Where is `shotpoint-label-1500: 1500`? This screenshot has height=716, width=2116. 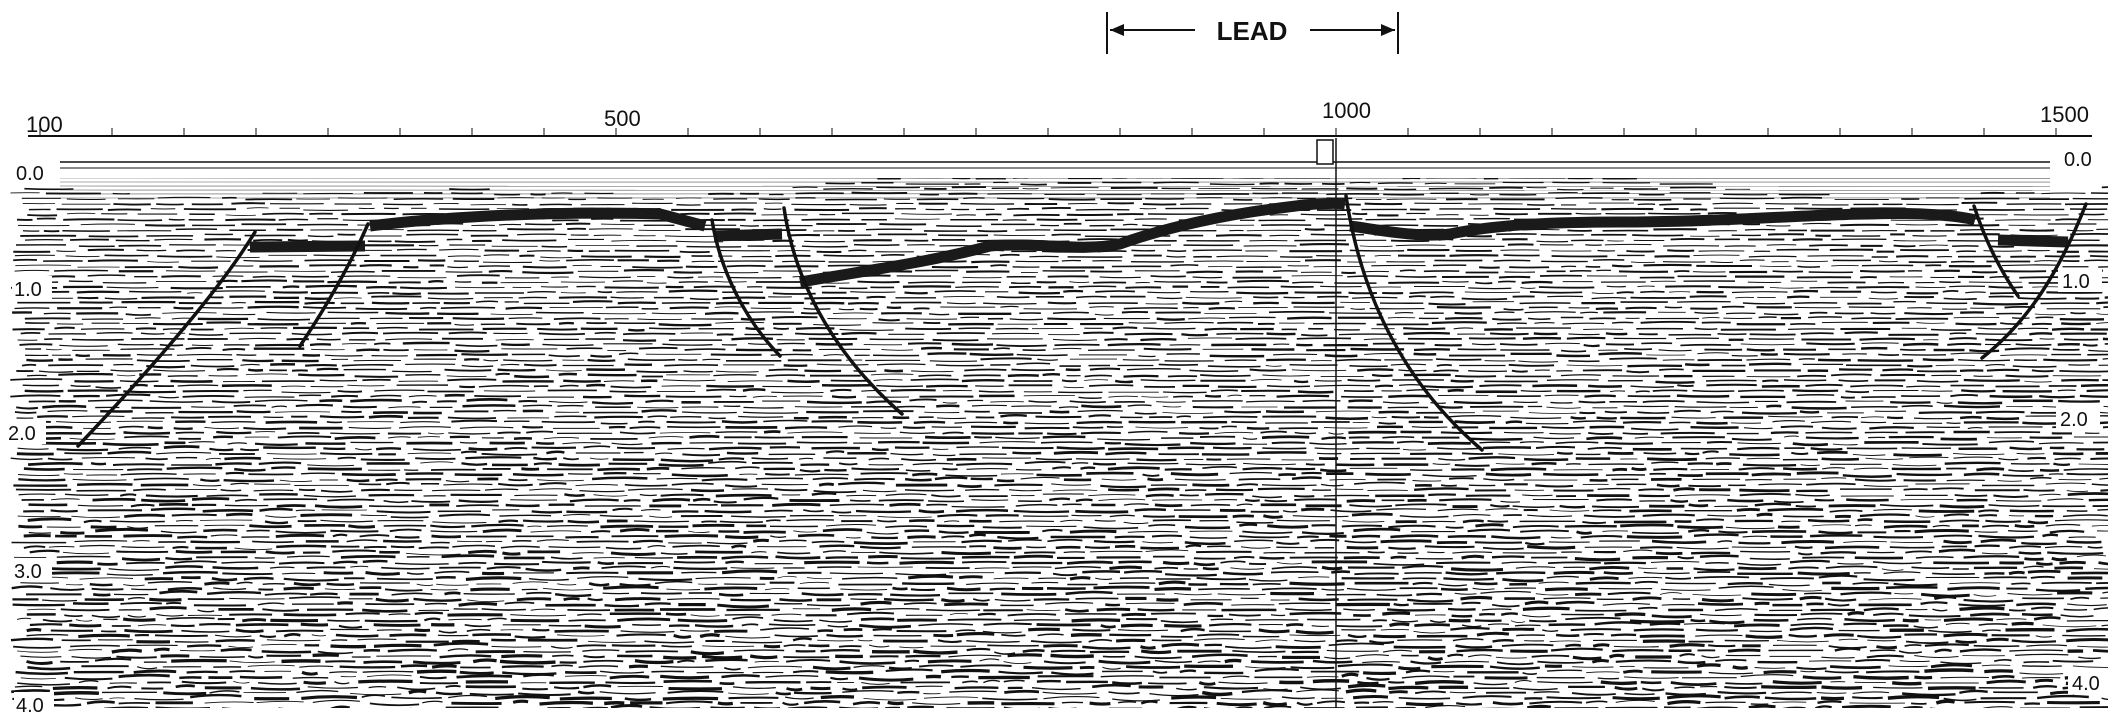
shotpoint-label-1500: 1500 is located at coordinates (2064, 114).